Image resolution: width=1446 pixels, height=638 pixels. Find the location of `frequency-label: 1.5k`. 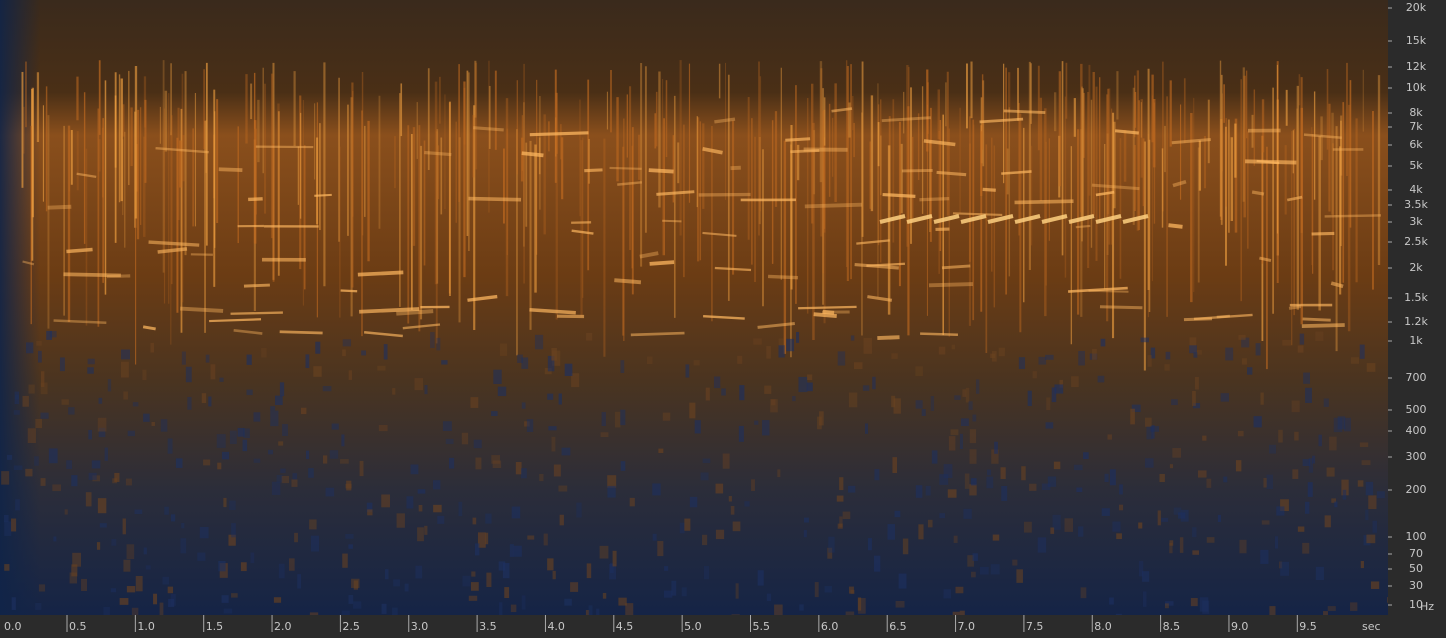

frequency-label: 1.5k is located at coordinates (1416, 297).